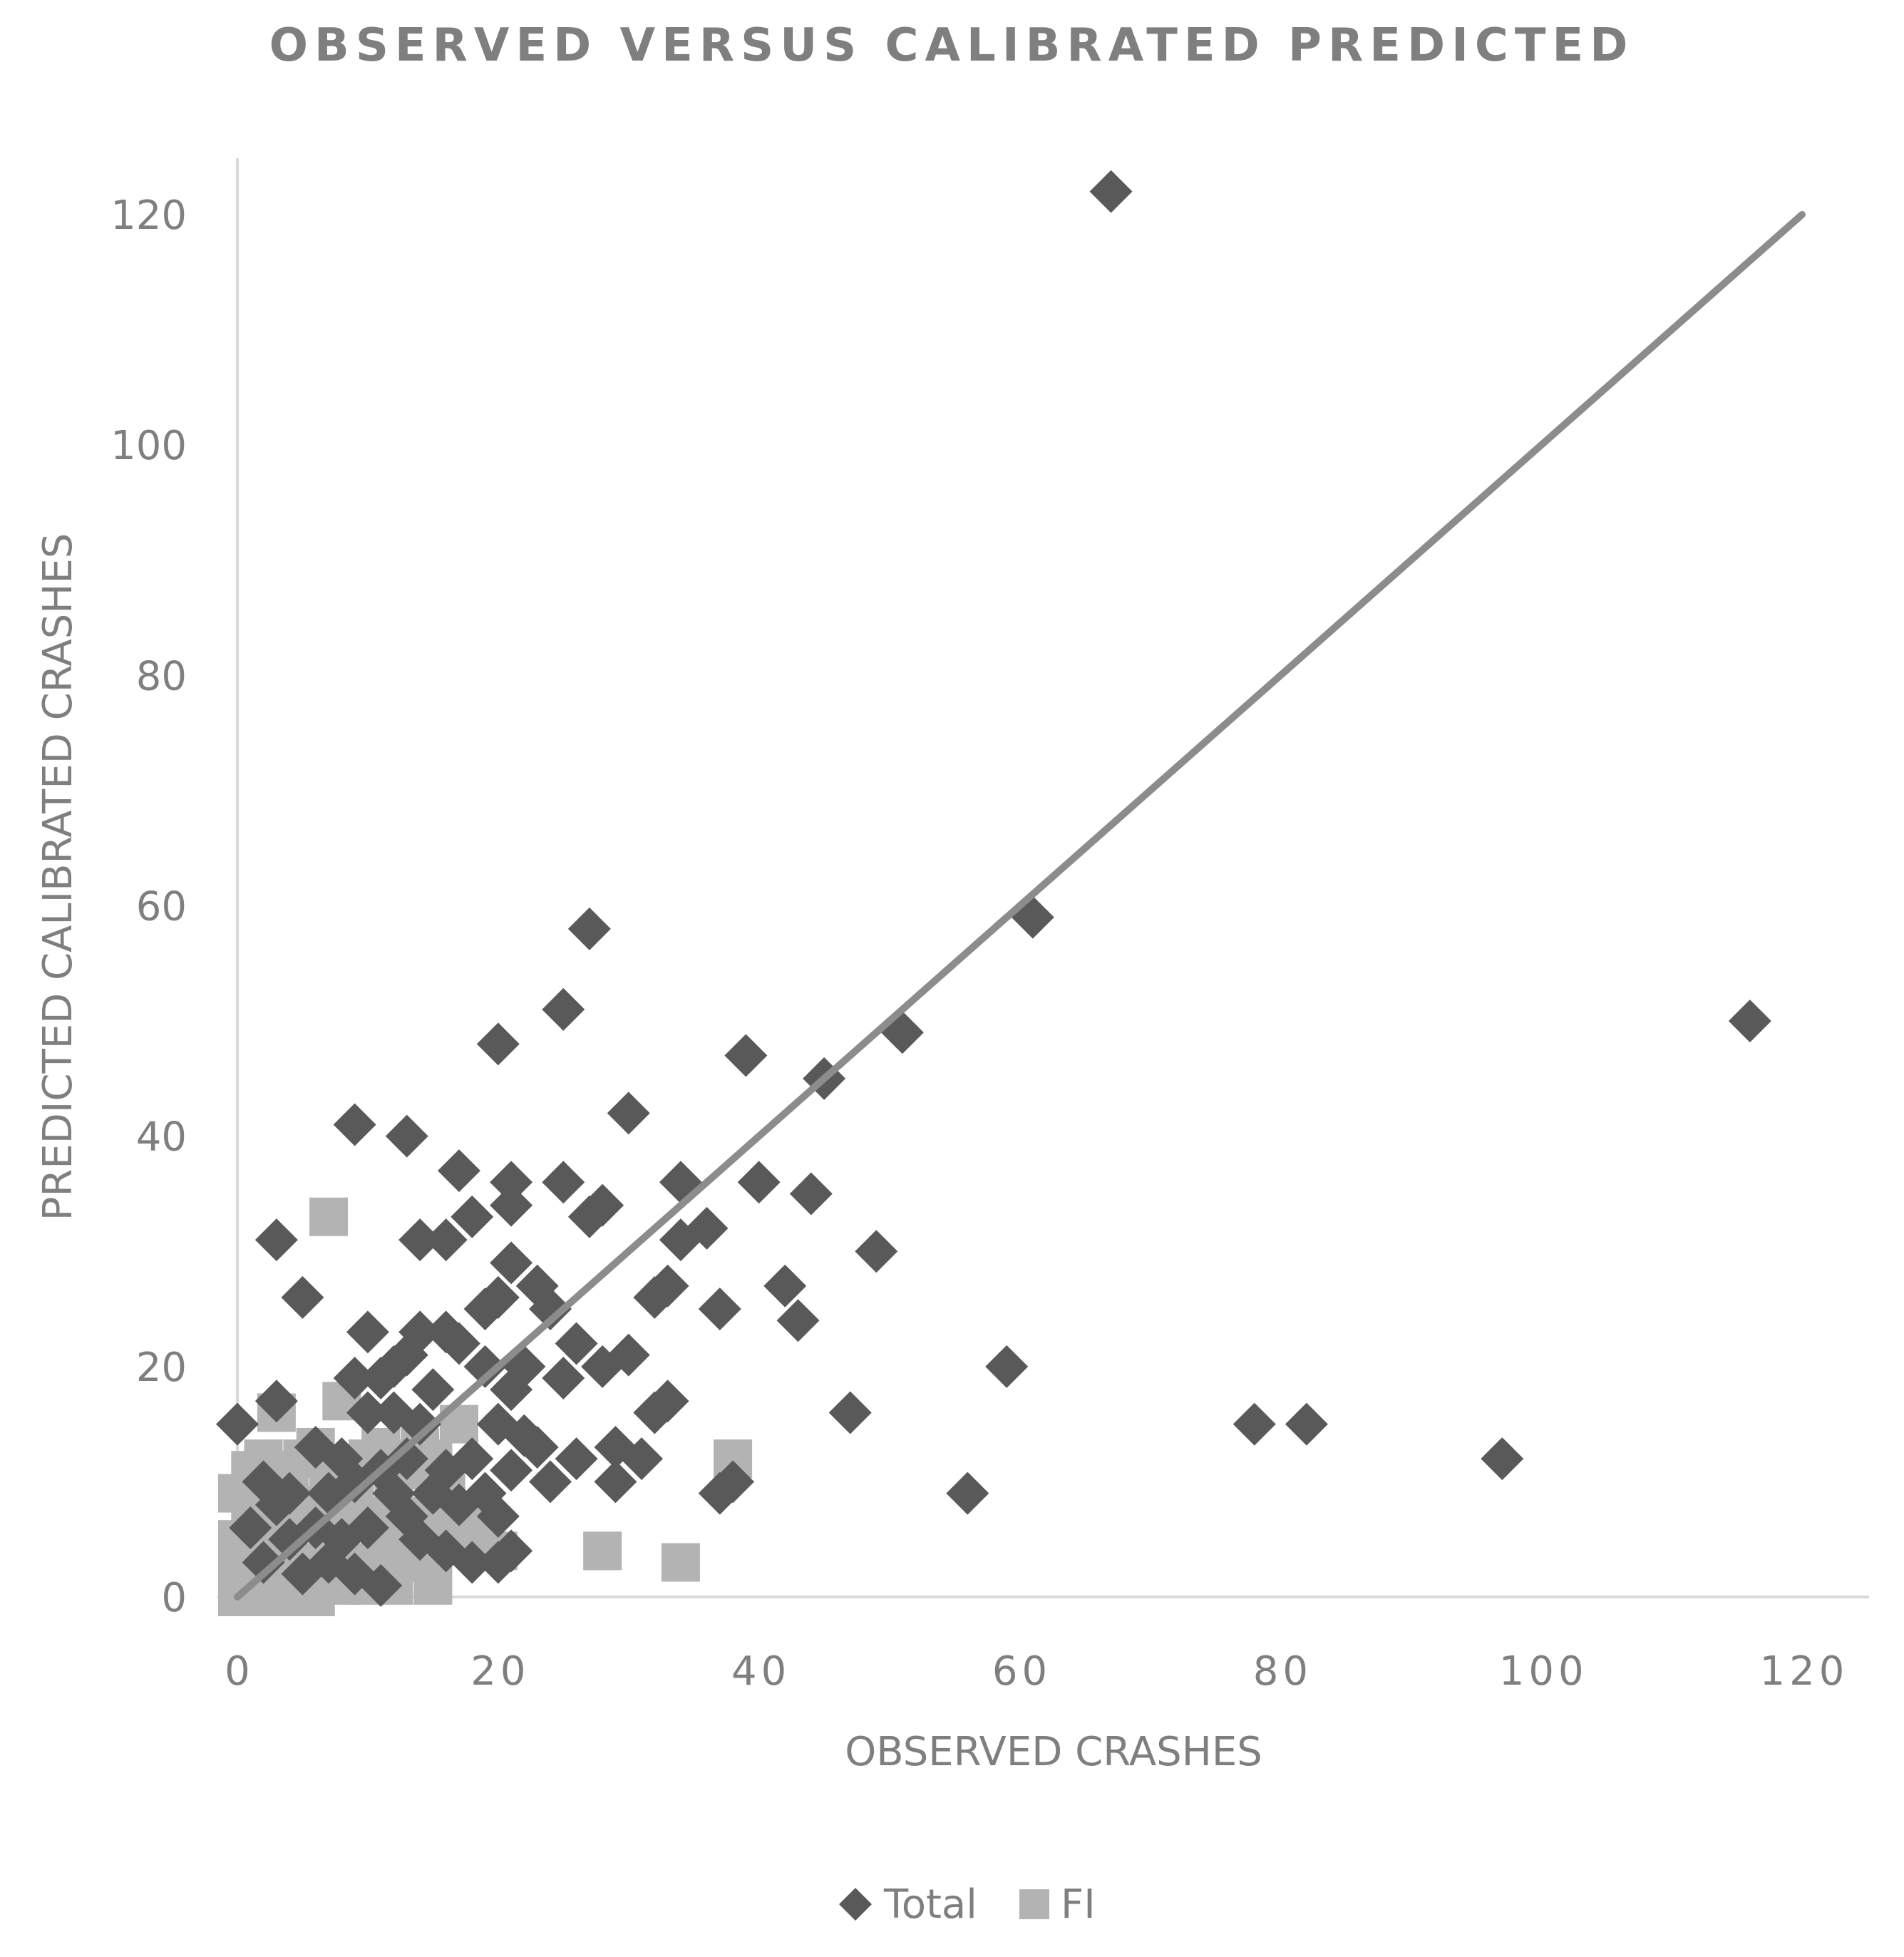 This screenshot has width=1904, height=1957. I want to click on x-tick-label: 60, so click(1021, 1671).